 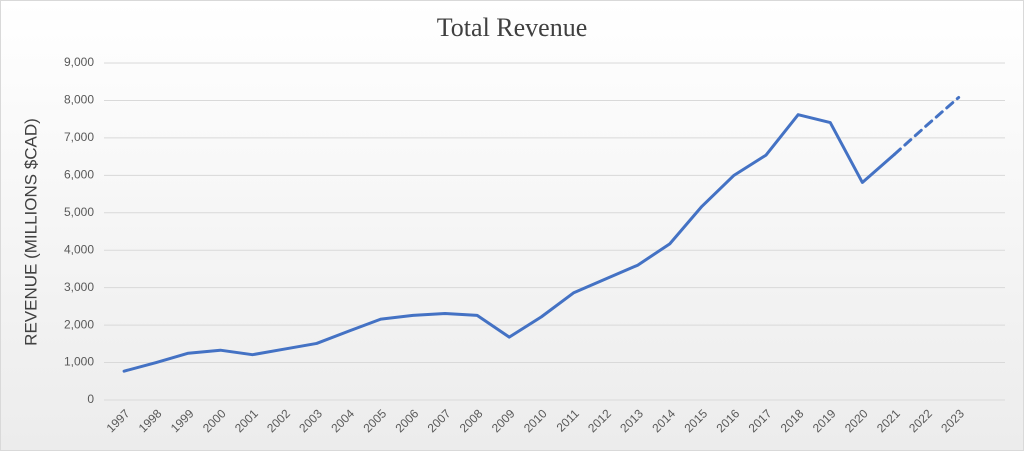 What do you see at coordinates (79, 249) in the screenshot?
I see `y-tick-label: 4,000` at bounding box center [79, 249].